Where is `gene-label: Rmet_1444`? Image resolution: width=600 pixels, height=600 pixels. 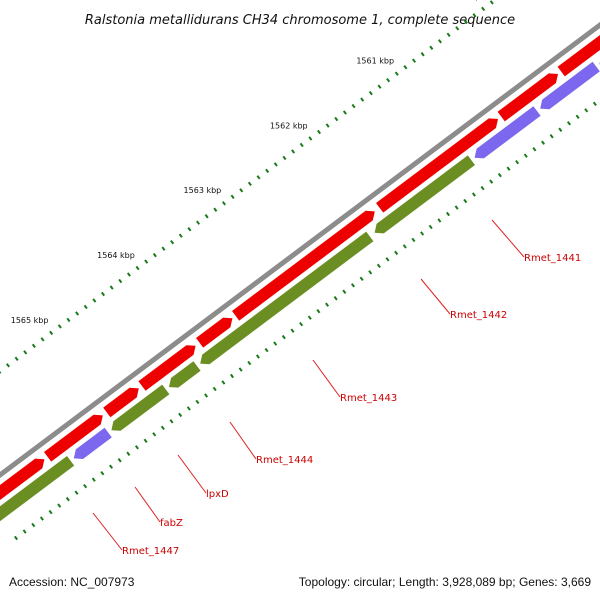 gene-label: Rmet_1444 is located at coordinates (284, 460).